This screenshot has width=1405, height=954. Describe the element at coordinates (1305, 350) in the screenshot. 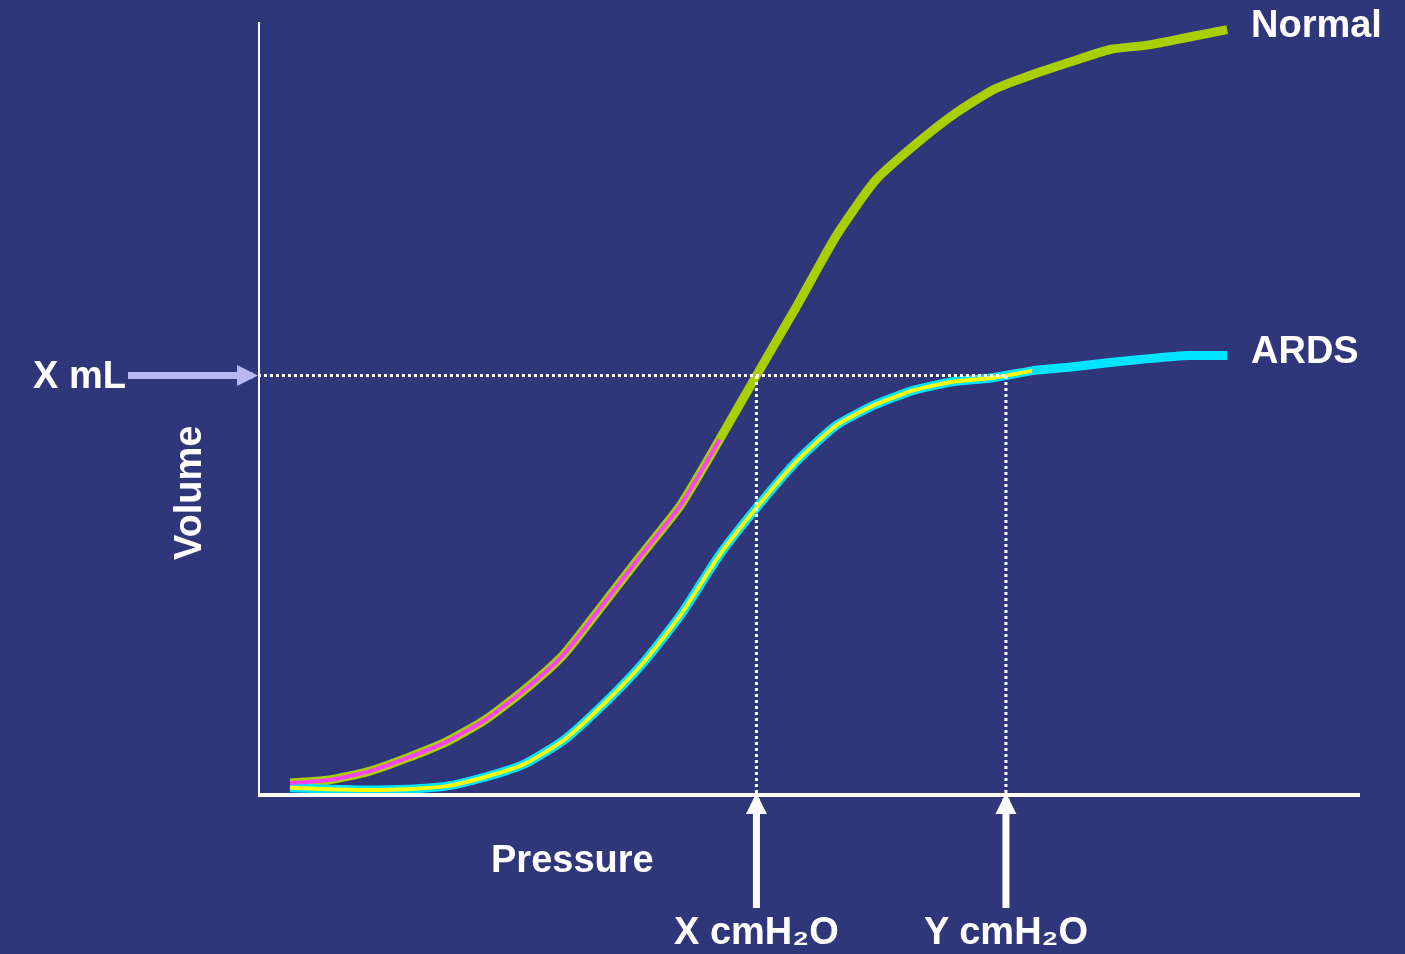

I see `series-label: ARDS` at that location.